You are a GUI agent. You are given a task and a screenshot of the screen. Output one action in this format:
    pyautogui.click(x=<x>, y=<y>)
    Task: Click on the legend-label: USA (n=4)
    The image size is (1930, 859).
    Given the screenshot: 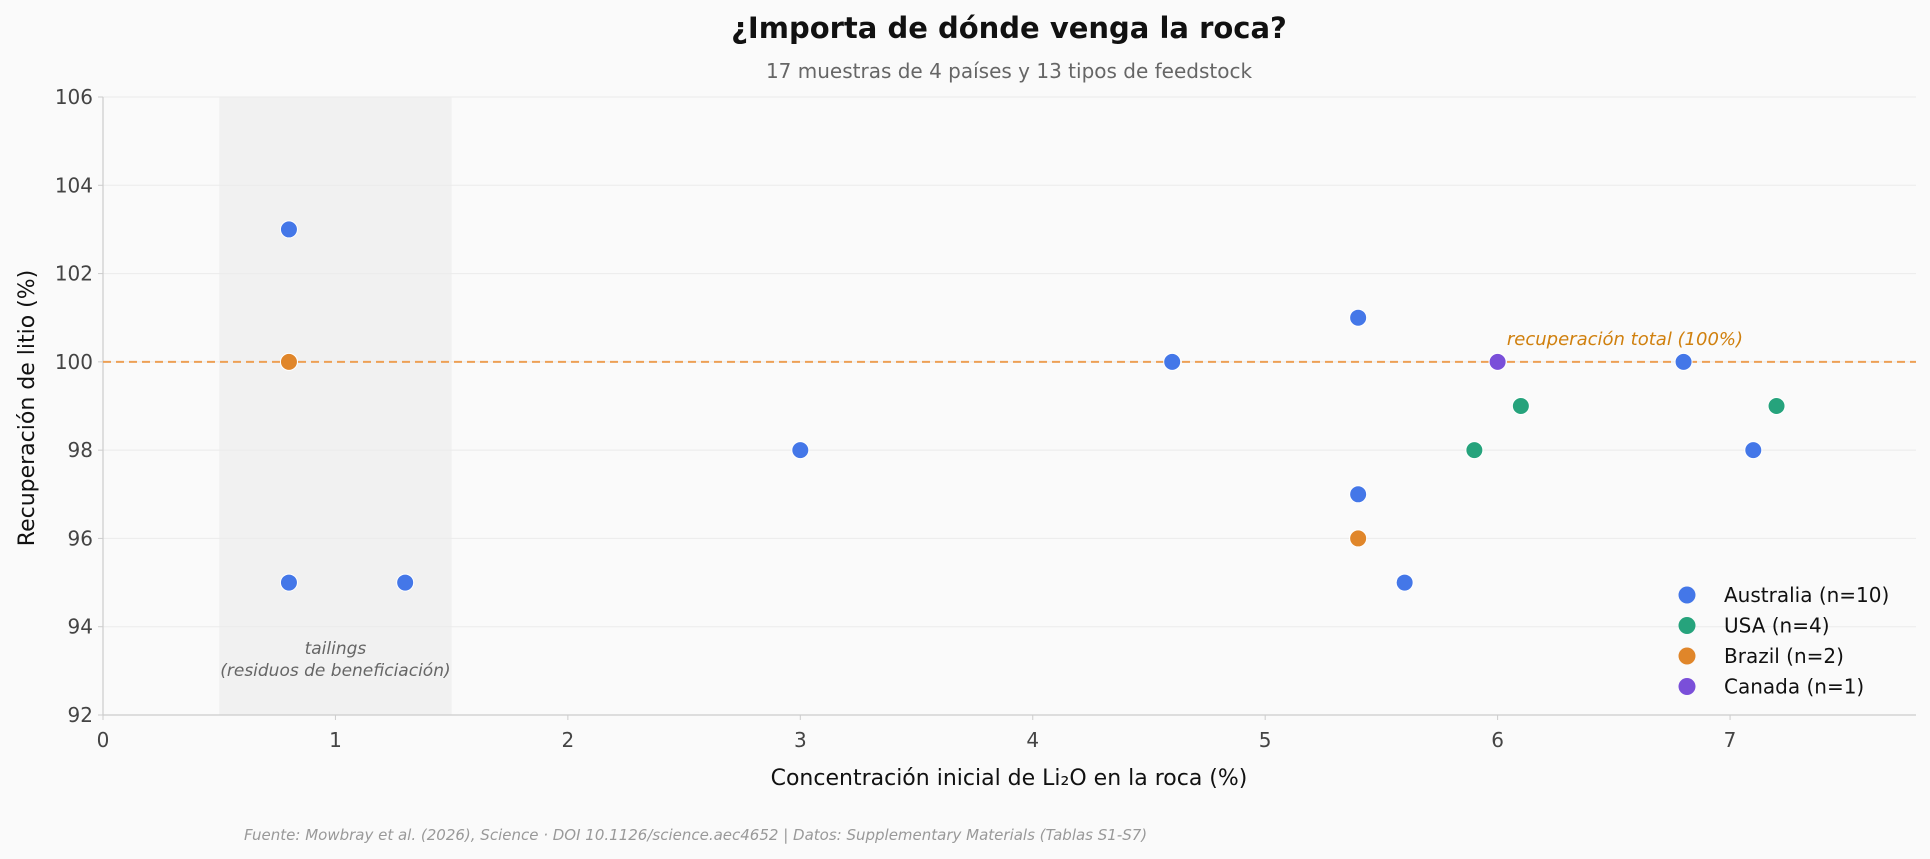 What is the action you would take?
    pyautogui.click(x=1777, y=626)
    